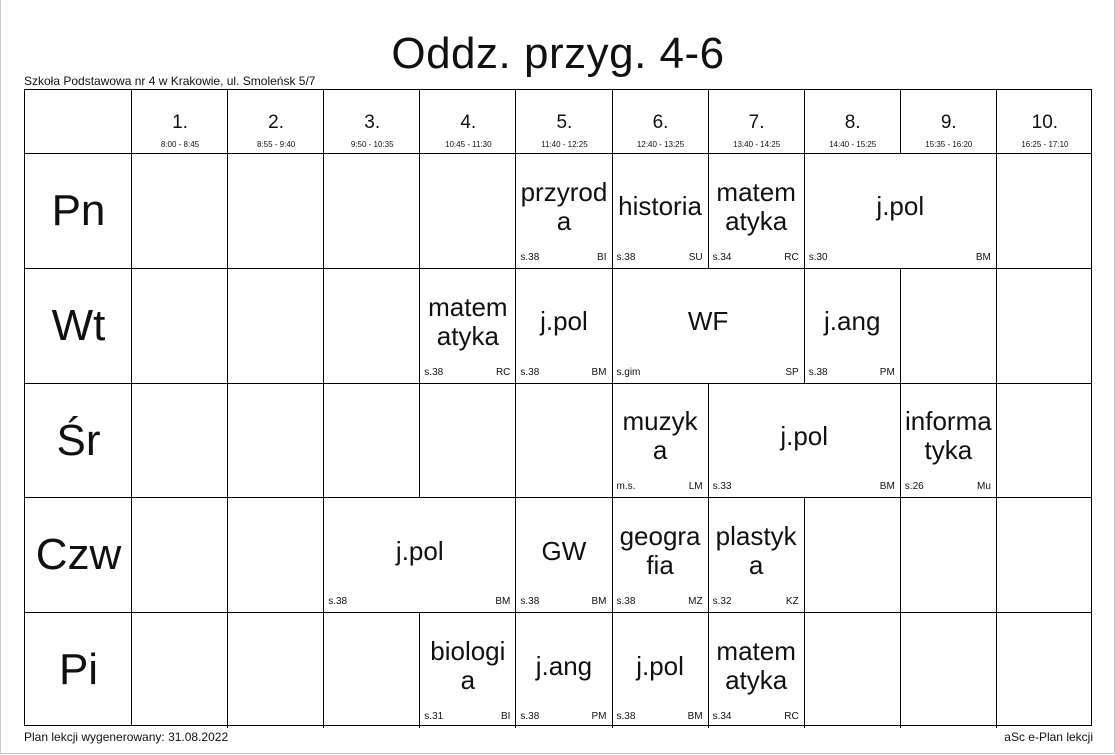 The width and height of the screenshot is (1115, 755). I want to click on lesson-cell: matematyka s.38 RC, so click(467, 326).